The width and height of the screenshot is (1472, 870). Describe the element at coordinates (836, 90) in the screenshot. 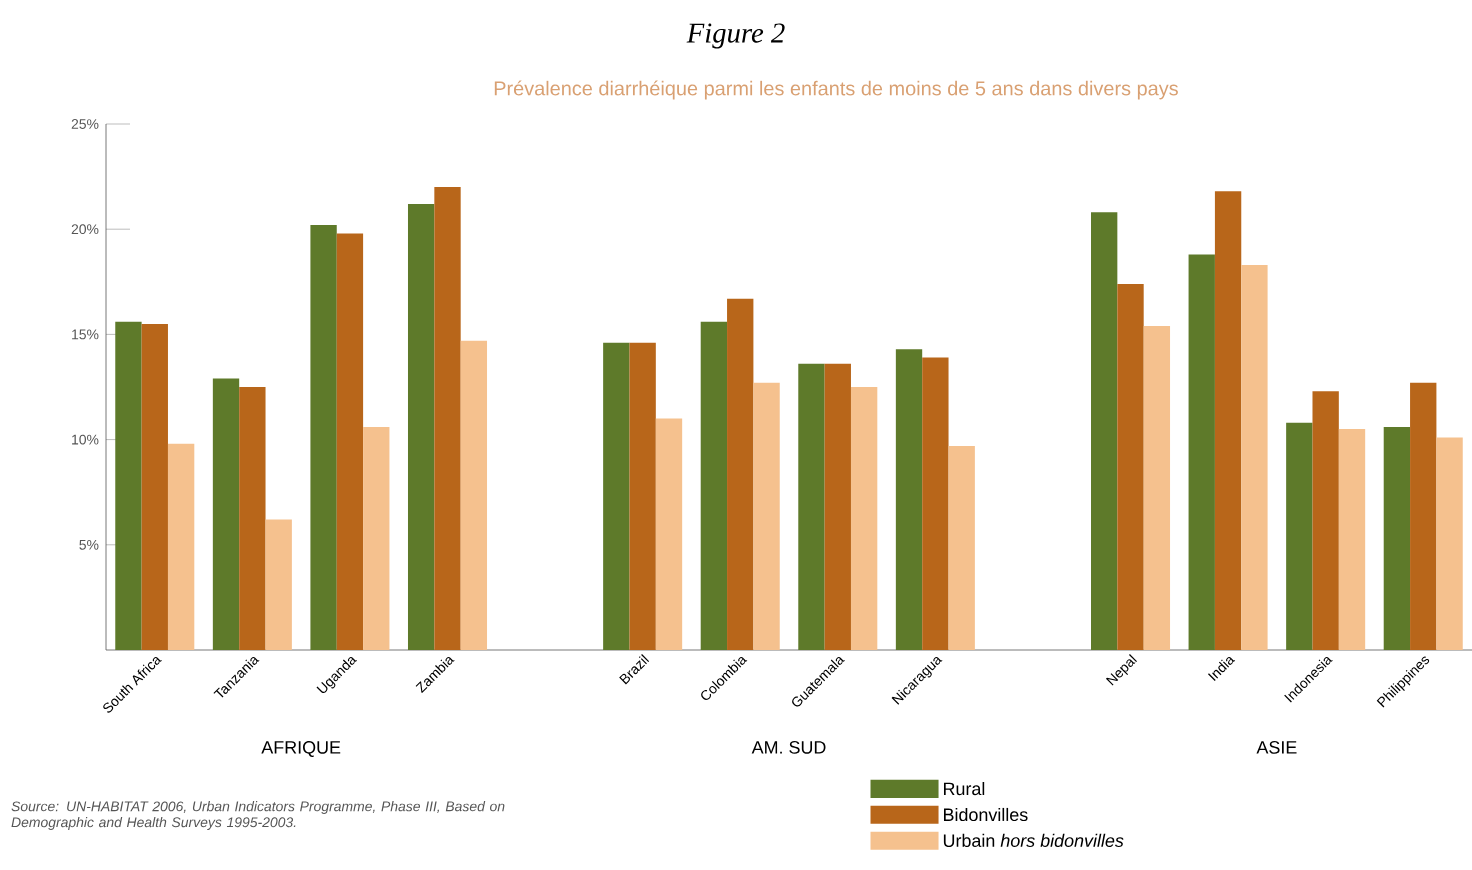

I see `chart-subtitle: Prévalence diarrhéique parmi les enfants de moins de 5 ans dans divers pays` at that location.